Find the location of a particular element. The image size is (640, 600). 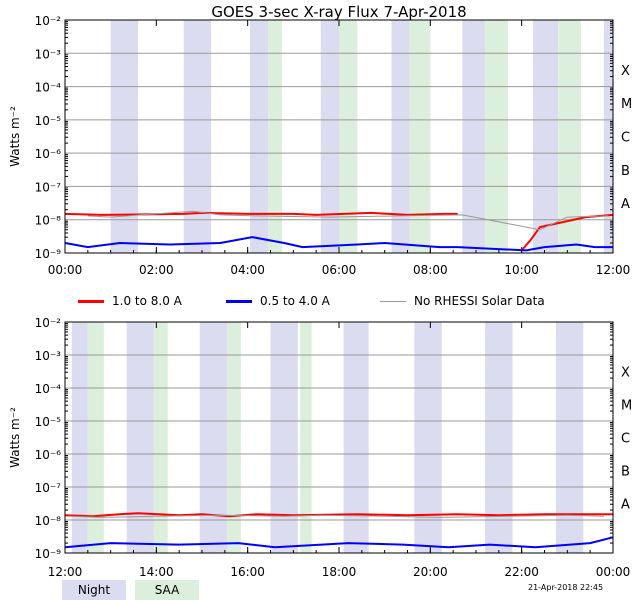

x-tick-label: 16:00 is located at coordinates (247, 572).